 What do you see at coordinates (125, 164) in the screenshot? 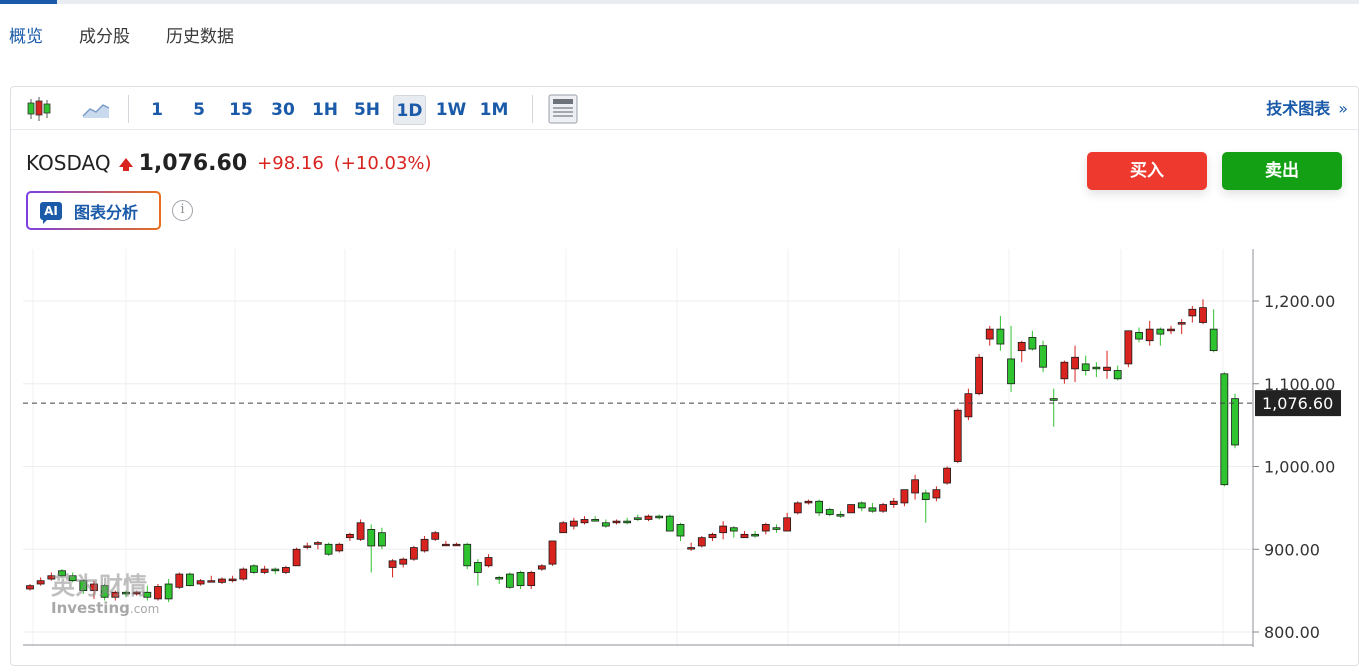
I see `arrow-up-icon` at bounding box center [125, 164].